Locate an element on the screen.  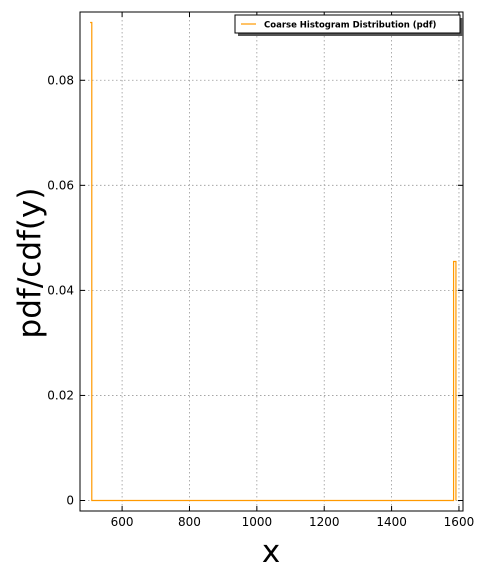
y-tick-label: 0 is located at coordinates (70, 500).